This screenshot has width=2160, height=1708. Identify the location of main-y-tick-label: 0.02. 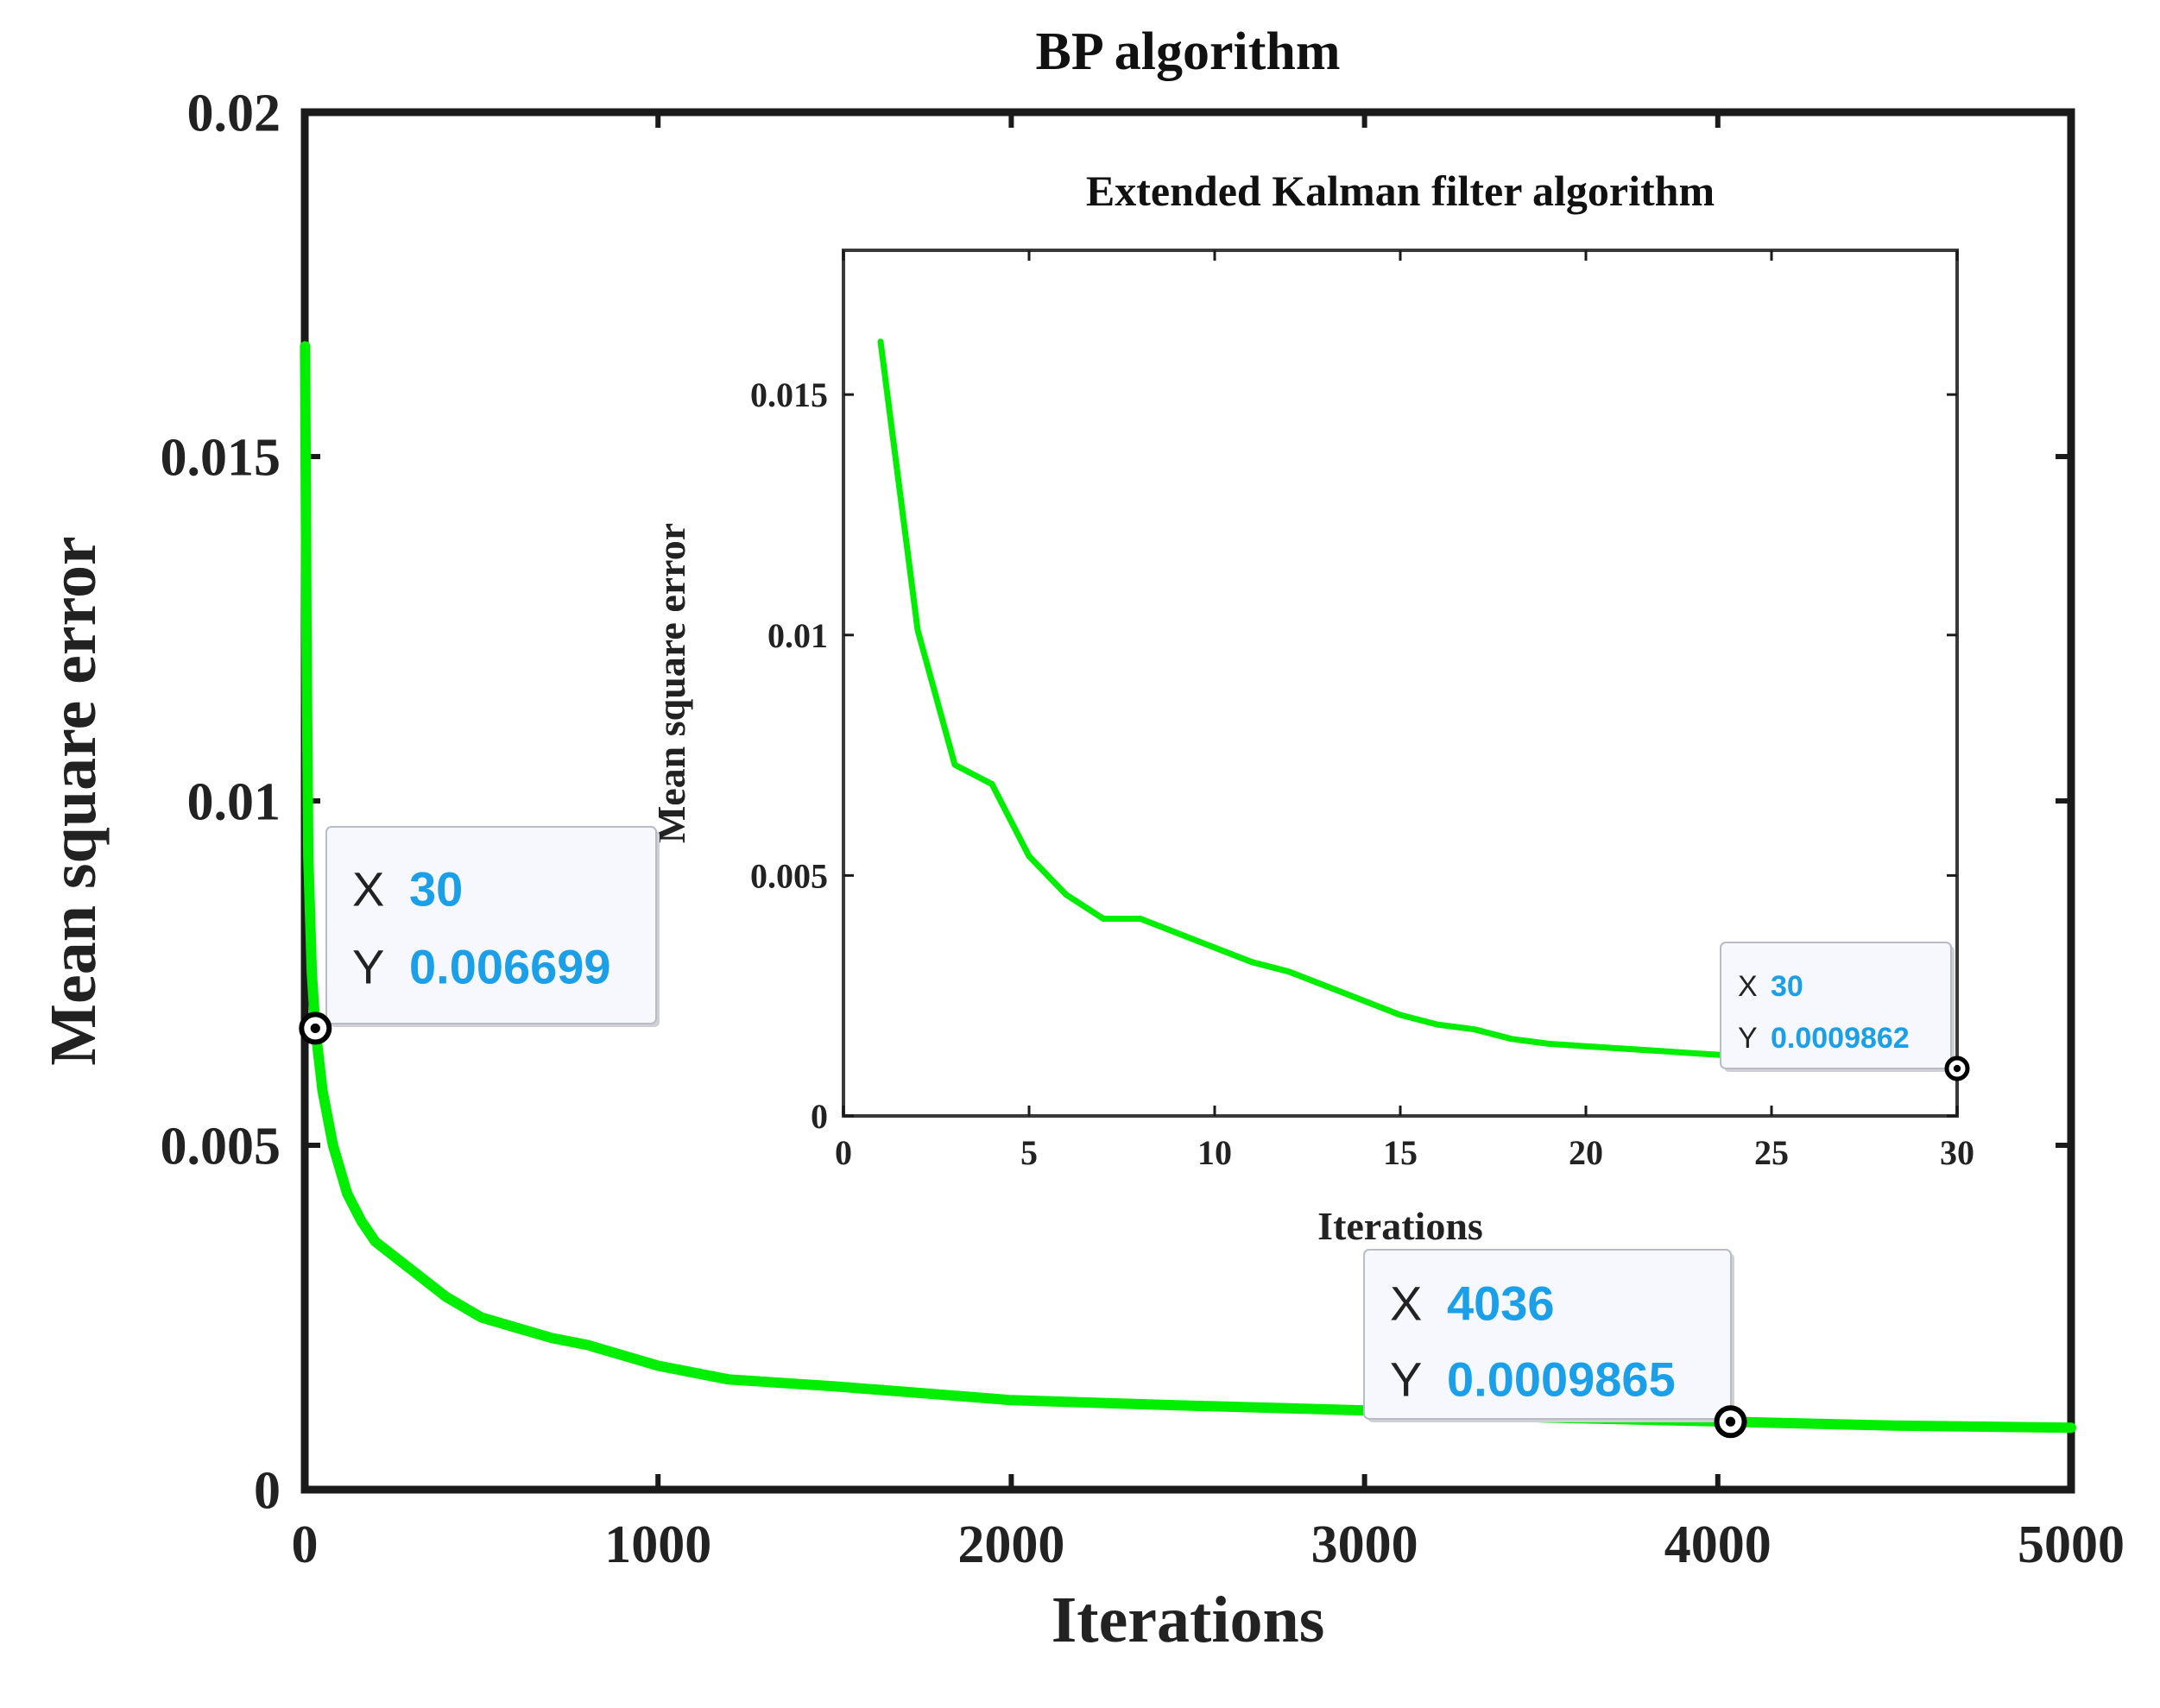
(234, 114).